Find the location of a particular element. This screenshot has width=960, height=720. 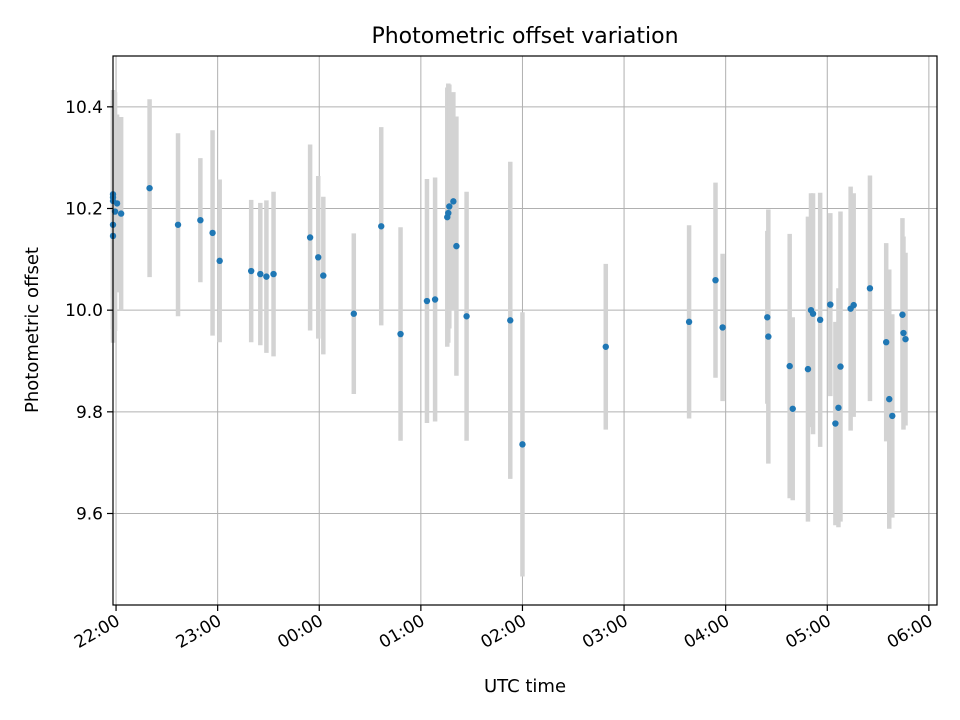

y-tick-label: 10.4 is located at coordinates (84, 108).